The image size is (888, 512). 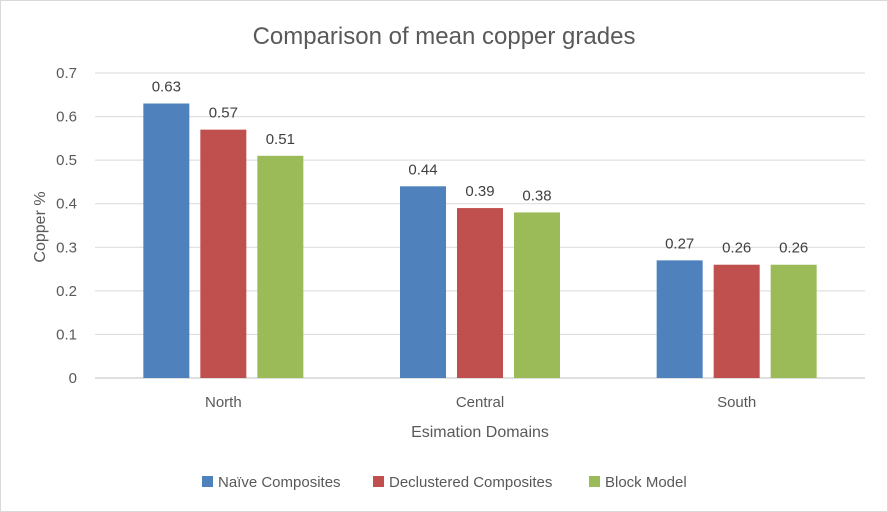 What do you see at coordinates (66, 247) in the screenshot?
I see `y-tick-label: 0.3` at bounding box center [66, 247].